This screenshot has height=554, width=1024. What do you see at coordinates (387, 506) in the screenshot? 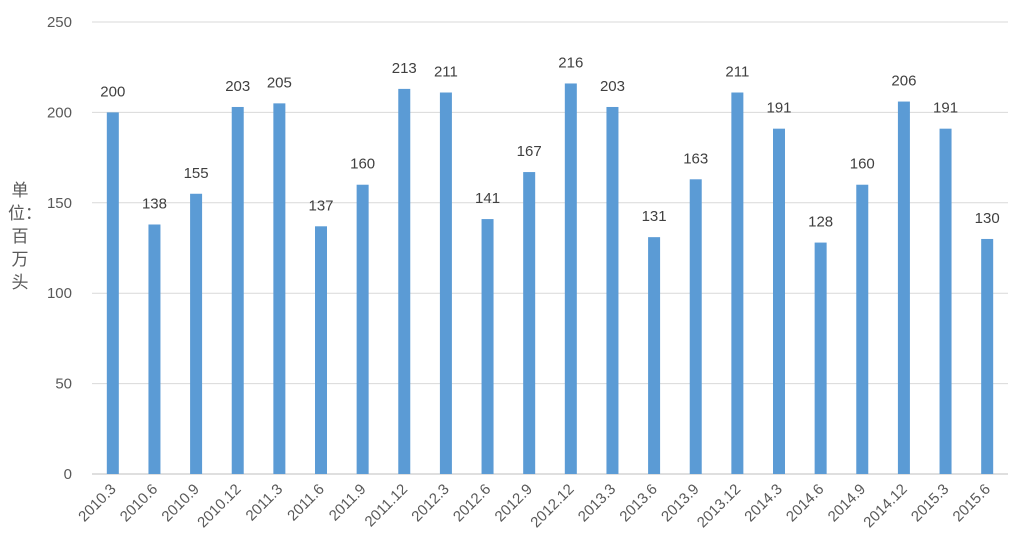
I see `x-tick-label: 2011.12` at bounding box center [387, 506].